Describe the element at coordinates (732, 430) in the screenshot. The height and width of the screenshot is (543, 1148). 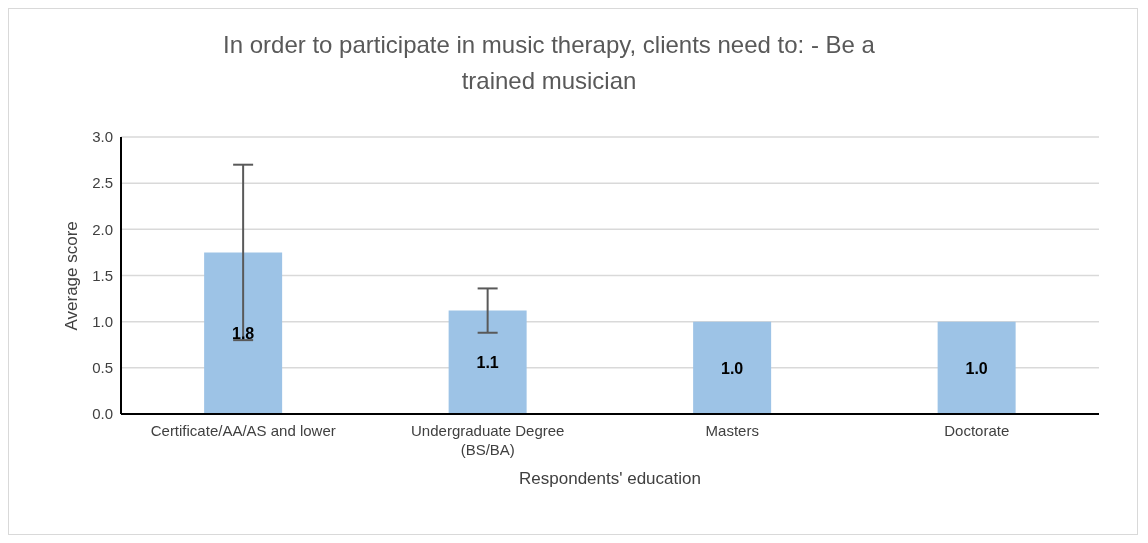
I see `x-tick-label: Masters` at that location.